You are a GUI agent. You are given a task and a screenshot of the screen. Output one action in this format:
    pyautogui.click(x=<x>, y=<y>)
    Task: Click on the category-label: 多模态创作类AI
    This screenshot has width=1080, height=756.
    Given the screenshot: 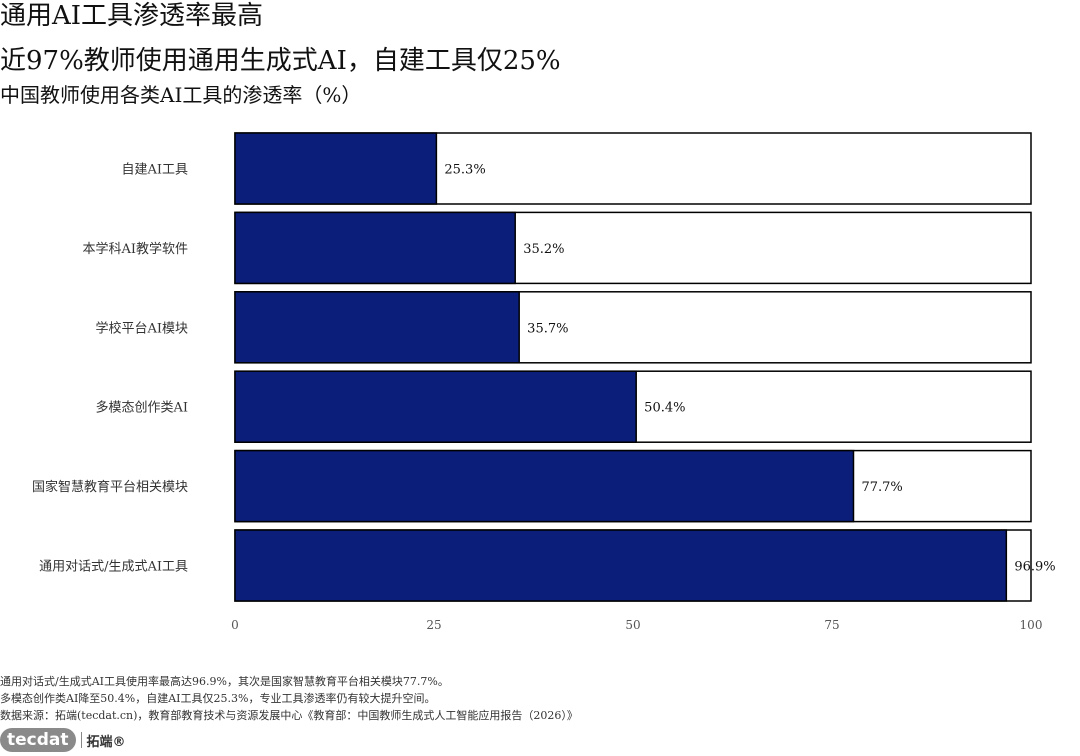 What is the action you would take?
    pyautogui.click(x=141, y=408)
    